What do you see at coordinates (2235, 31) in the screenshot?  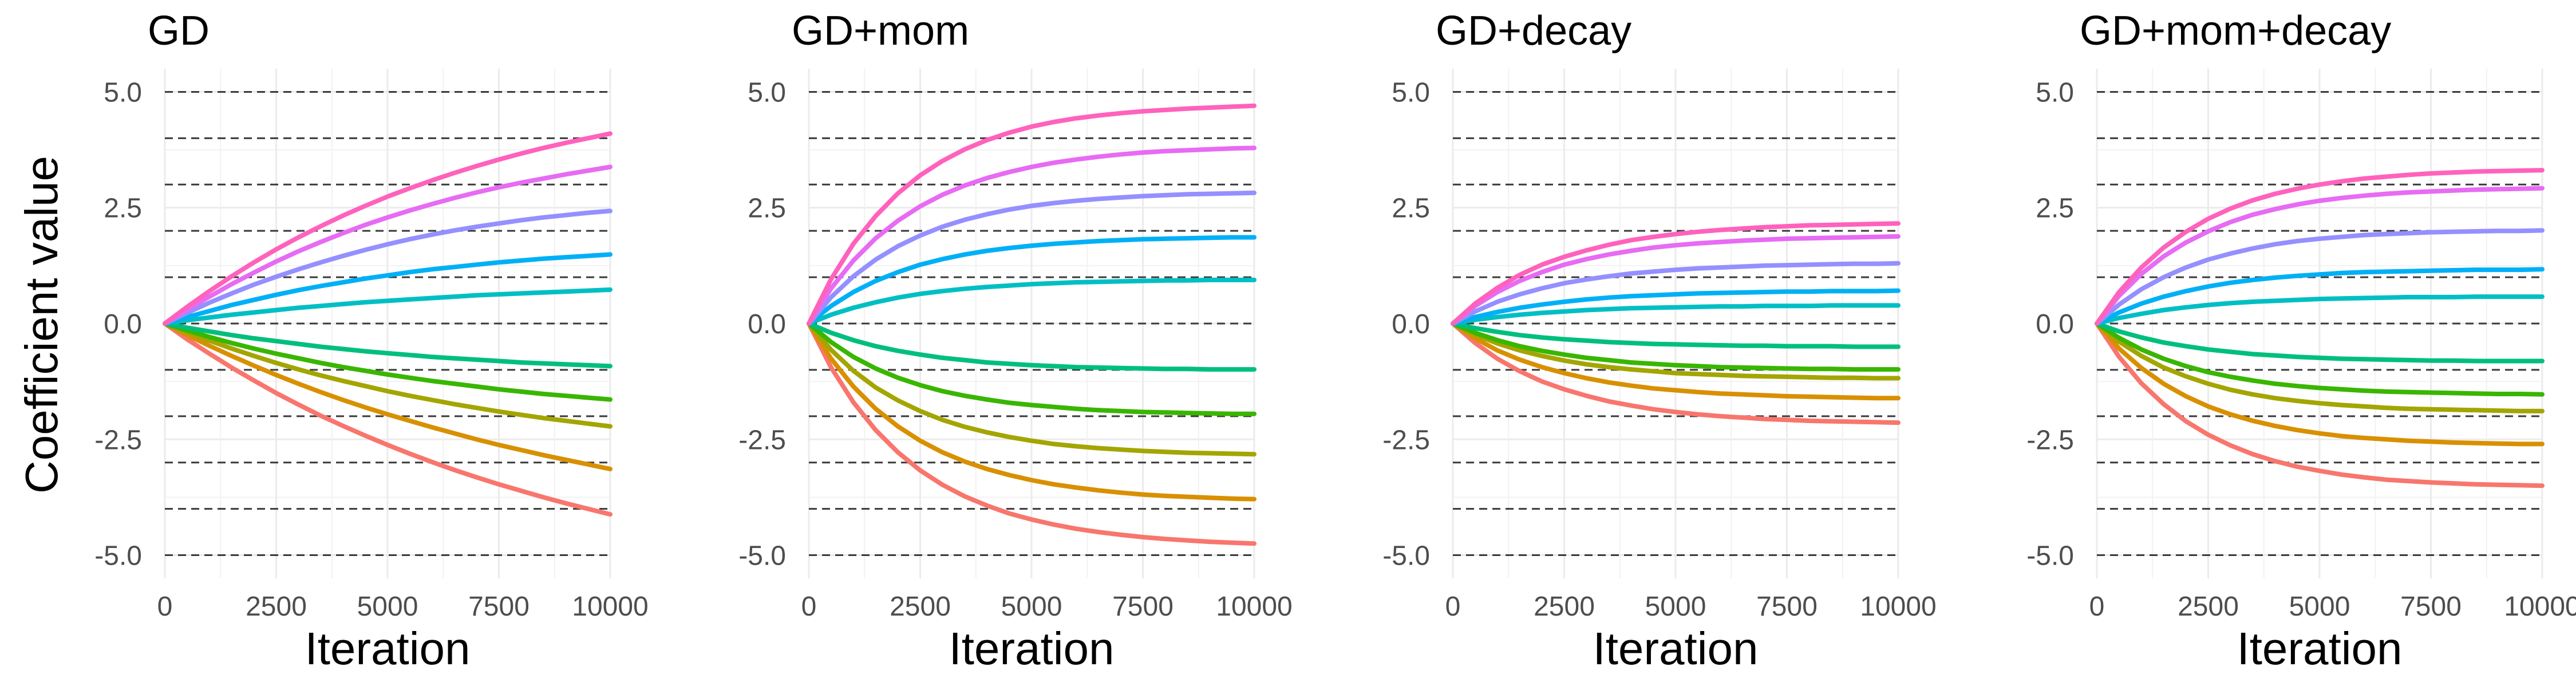 I see `panel-title: GD+mom+decay` at bounding box center [2235, 31].